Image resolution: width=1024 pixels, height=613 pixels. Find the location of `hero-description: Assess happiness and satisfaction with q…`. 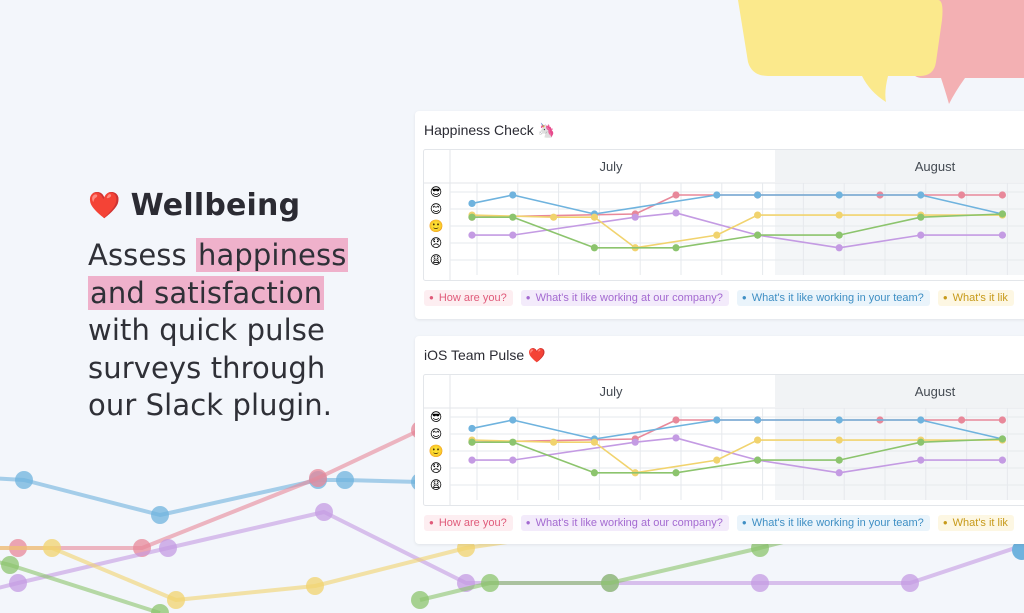

hero-description: Assess happiness and satisfaction with q… is located at coordinates (238, 331).